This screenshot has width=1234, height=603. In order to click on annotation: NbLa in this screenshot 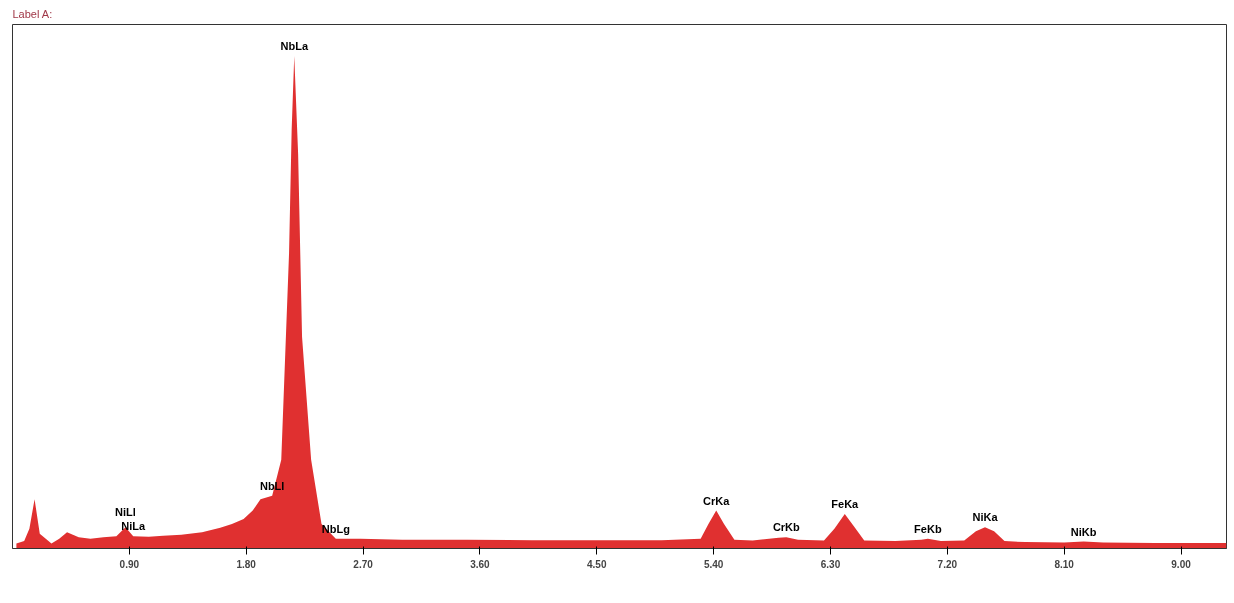, I will do `click(294, 46)`.